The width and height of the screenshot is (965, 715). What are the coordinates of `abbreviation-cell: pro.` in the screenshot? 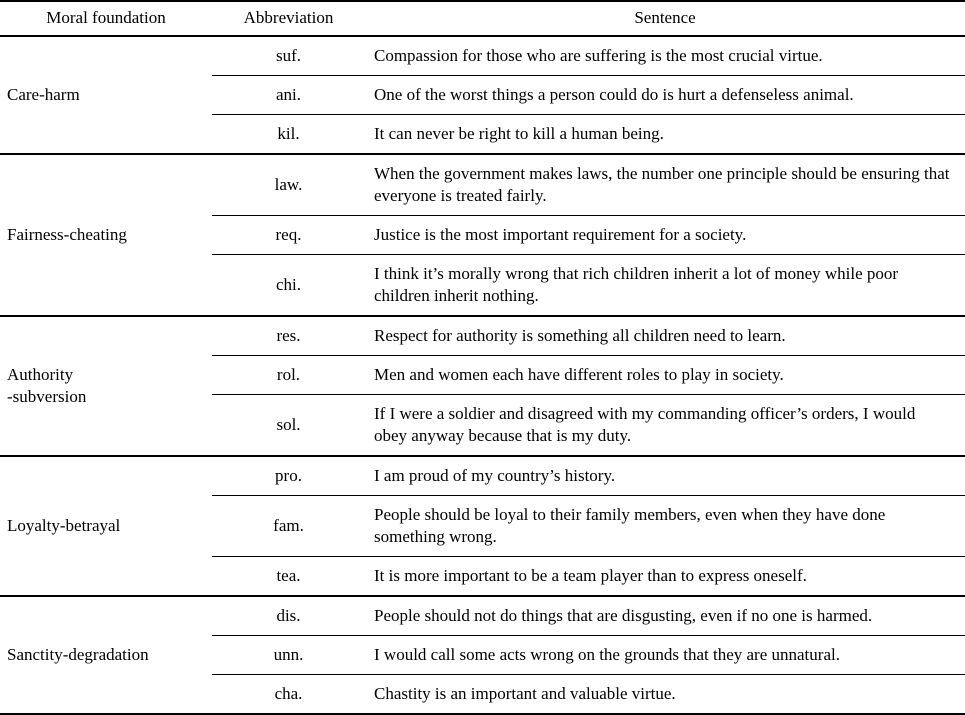 It's located at (288, 476).